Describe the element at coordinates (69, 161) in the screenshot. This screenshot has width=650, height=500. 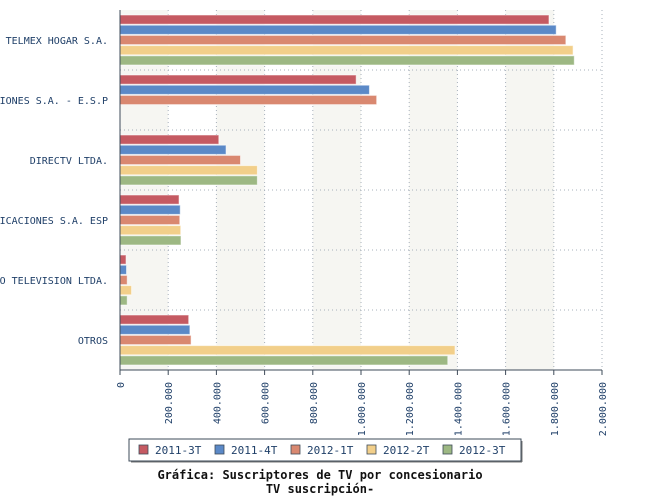
I see `category-label: DIRECTV LTDA.` at that location.